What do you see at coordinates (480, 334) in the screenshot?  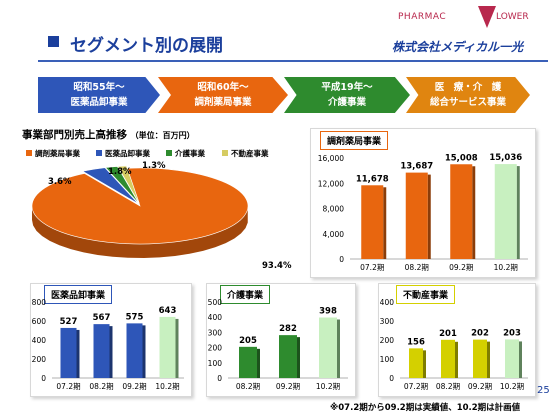 I see `bar-value-label: 202` at bounding box center [480, 334].